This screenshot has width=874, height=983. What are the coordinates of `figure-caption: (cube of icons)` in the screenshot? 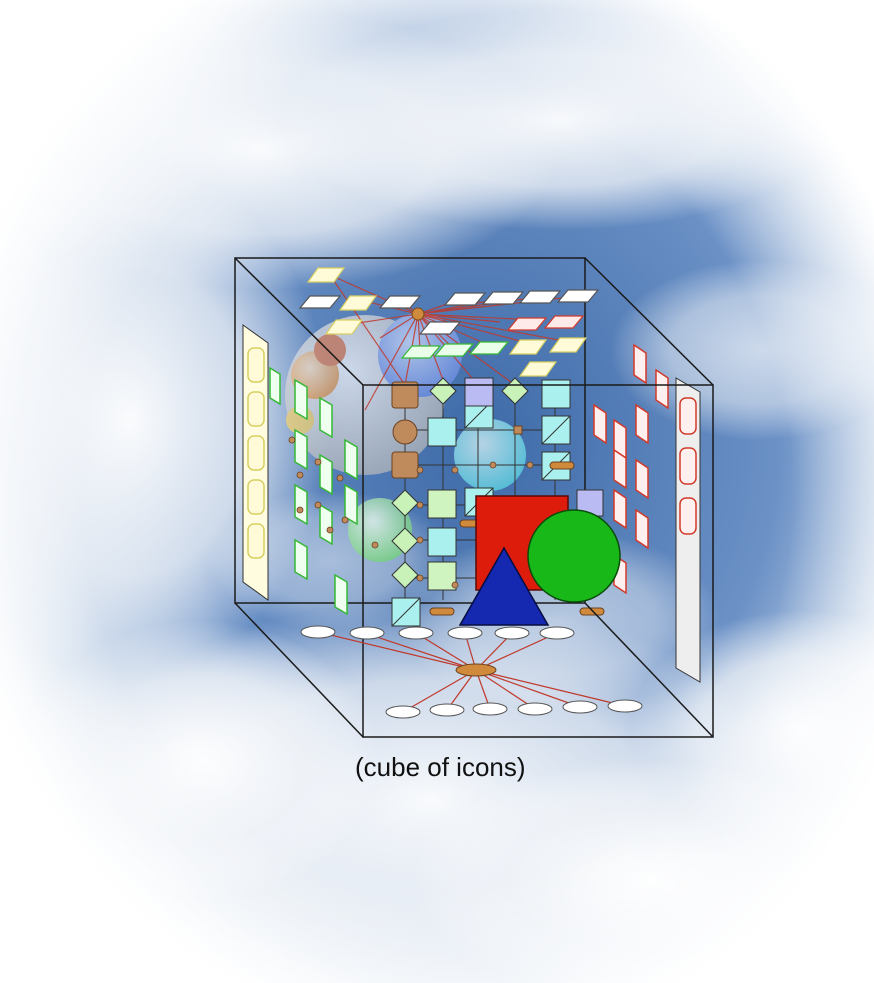 It's located at (440, 767).